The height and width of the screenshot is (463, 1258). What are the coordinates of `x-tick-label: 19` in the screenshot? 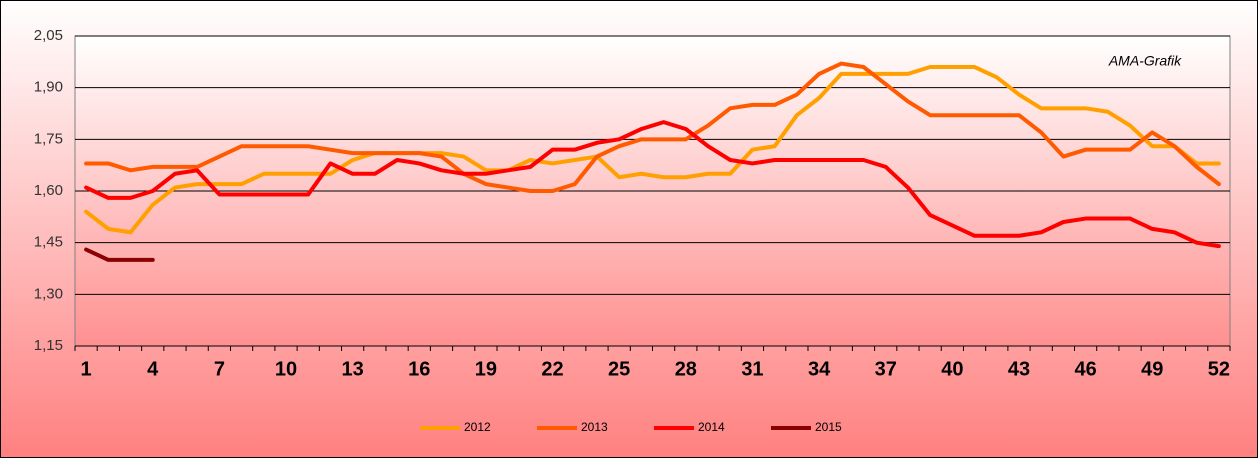 It's located at (486, 369).